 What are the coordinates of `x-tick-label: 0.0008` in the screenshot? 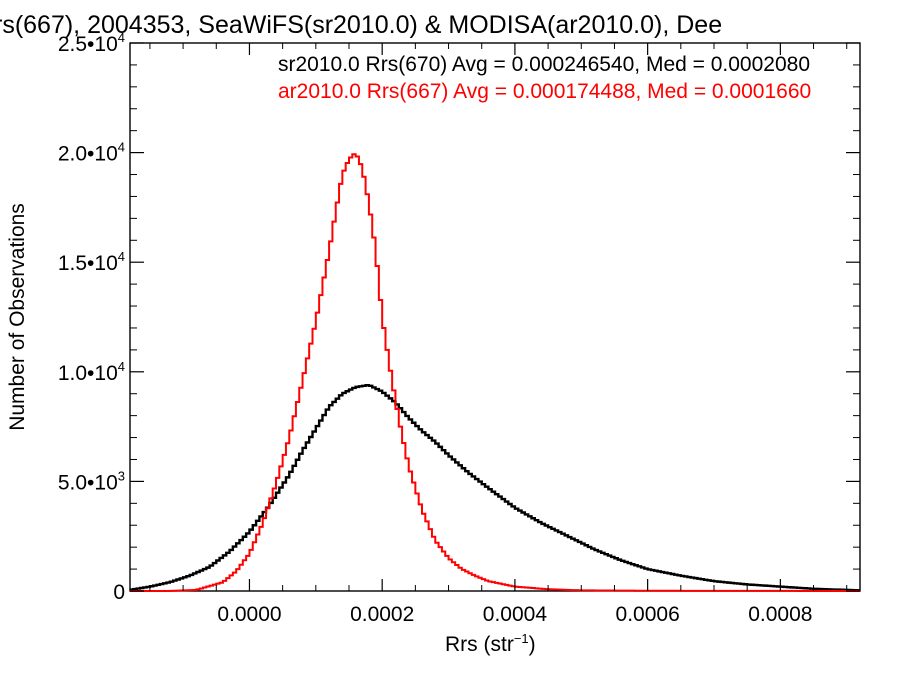 It's located at (780, 614).